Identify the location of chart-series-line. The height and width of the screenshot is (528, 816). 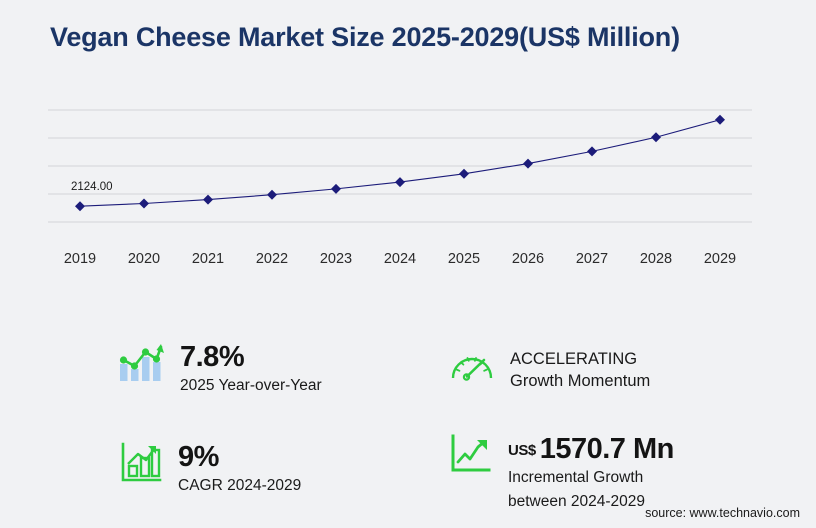
(400, 163).